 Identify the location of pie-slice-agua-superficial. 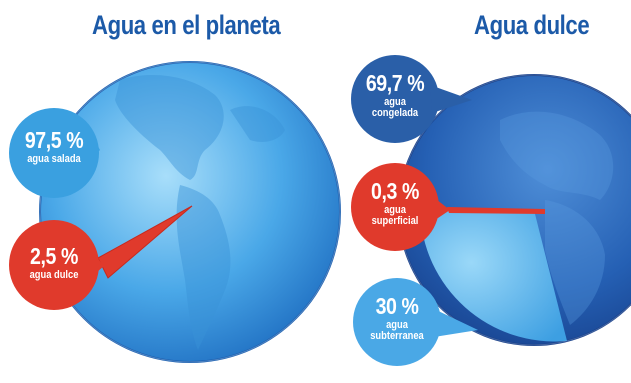
(496, 210).